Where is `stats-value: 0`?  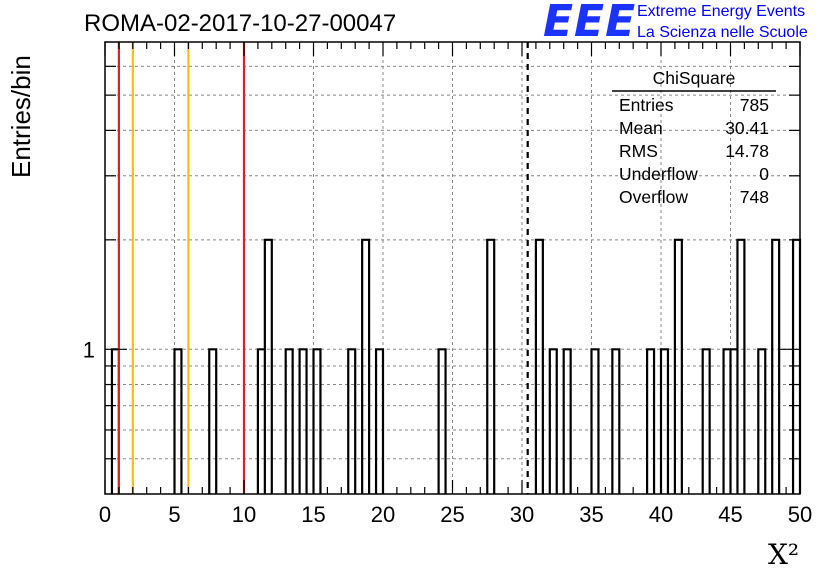
stats-value: 0 is located at coordinates (764, 174).